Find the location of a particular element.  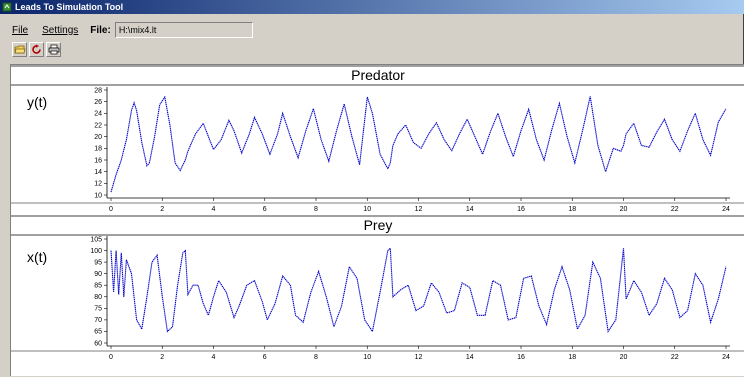

chart-title: Predator is located at coordinates (378, 75).